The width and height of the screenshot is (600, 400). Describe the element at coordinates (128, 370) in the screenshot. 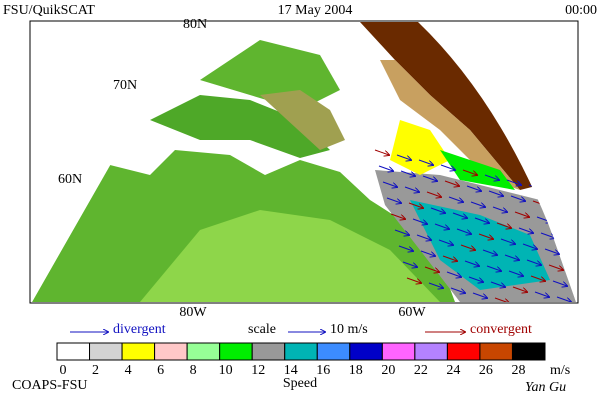

I see `colorbar-label: 4` at that location.